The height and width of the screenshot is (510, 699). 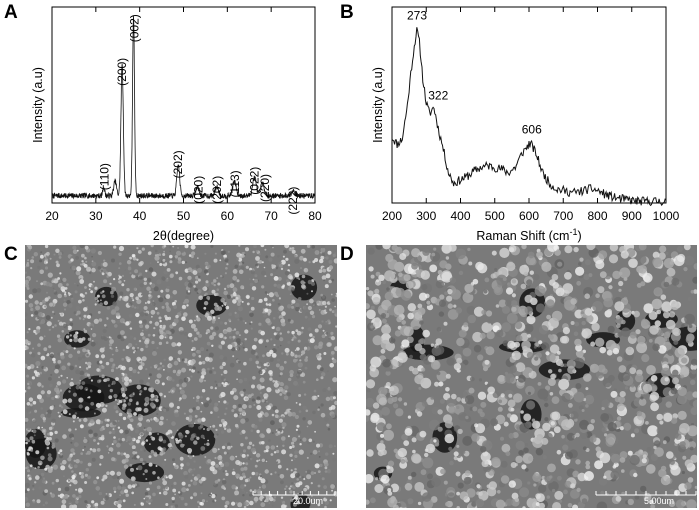 I want to click on x-tick-label: 700, so click(x=563, y=216).